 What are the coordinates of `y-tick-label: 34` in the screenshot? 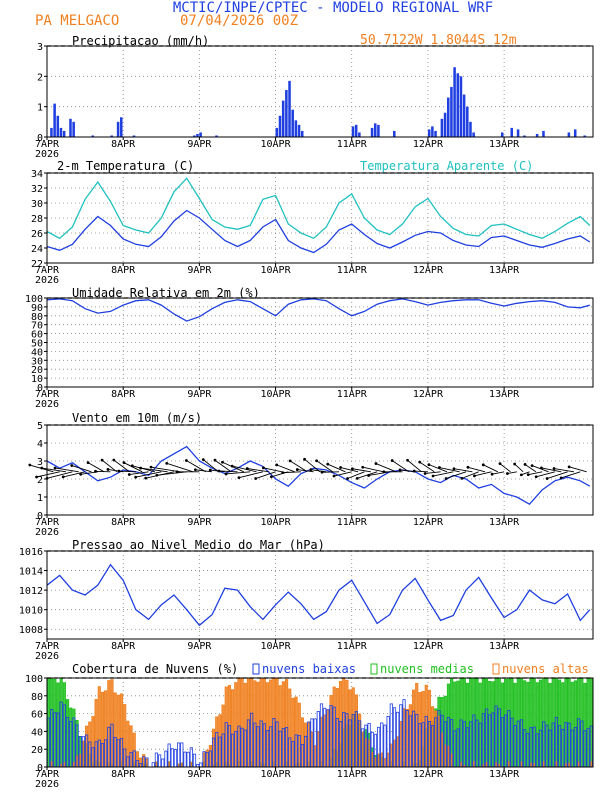 It's located at (37, 174).